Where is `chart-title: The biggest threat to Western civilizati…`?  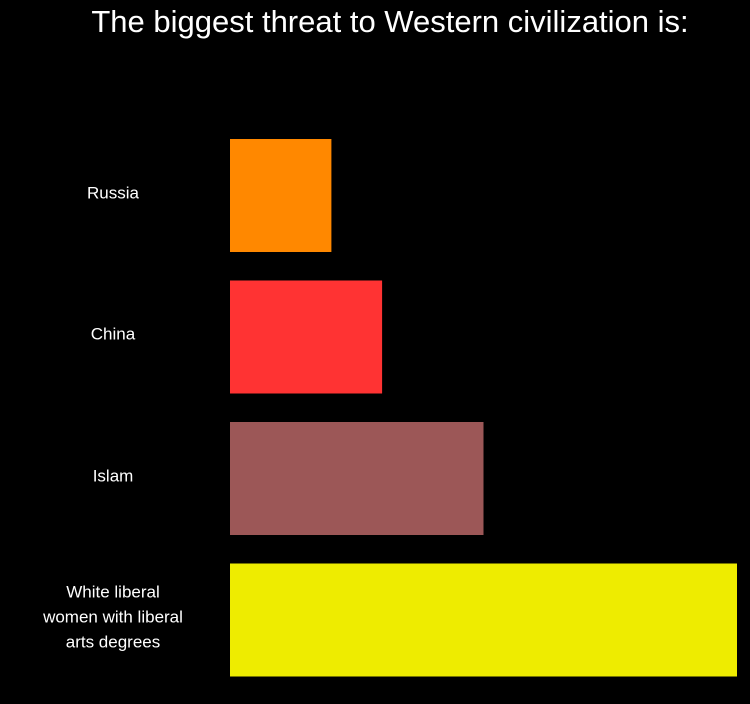
chart-title: The biggest threat to Western civilizati… is located at coordinates (390, 21).